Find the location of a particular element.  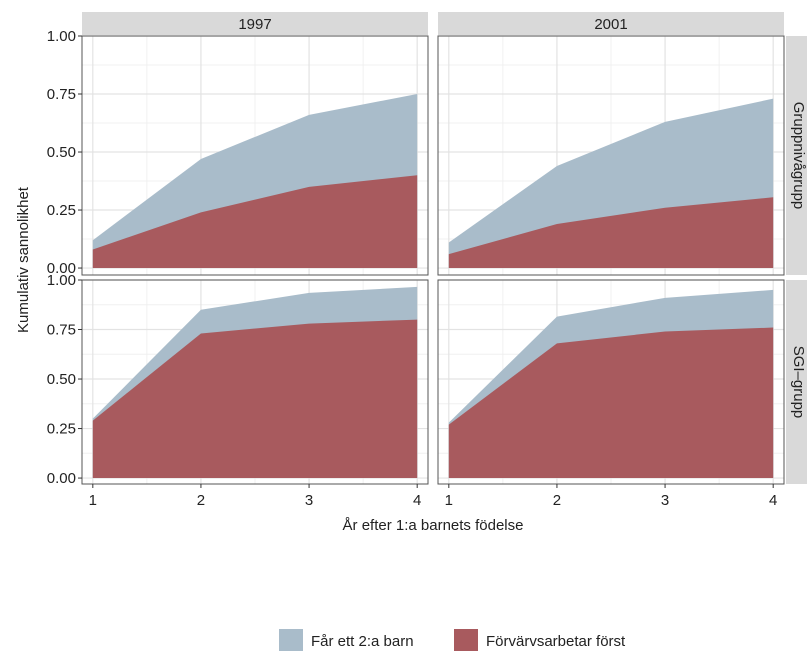

area-f-rv-rvsarbetar-f-rst-1997-sgi-grupp is located at coordinates (255, 399).